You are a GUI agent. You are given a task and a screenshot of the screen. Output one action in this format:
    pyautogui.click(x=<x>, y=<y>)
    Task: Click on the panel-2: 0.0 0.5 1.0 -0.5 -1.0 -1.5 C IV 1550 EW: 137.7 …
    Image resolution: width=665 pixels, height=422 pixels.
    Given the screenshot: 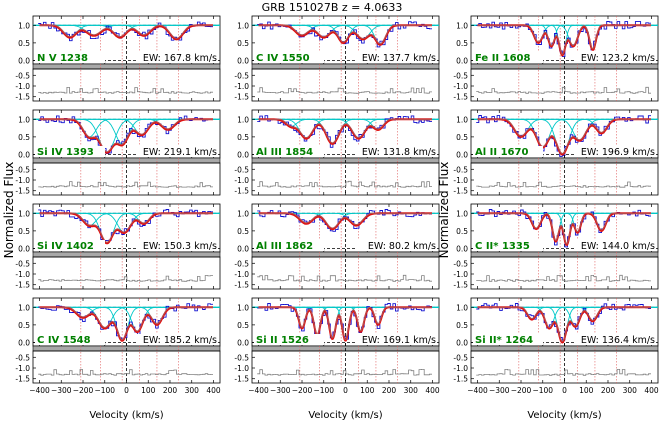 What is the action you would take?
    pyautogui.click(x=337, y=58)
    